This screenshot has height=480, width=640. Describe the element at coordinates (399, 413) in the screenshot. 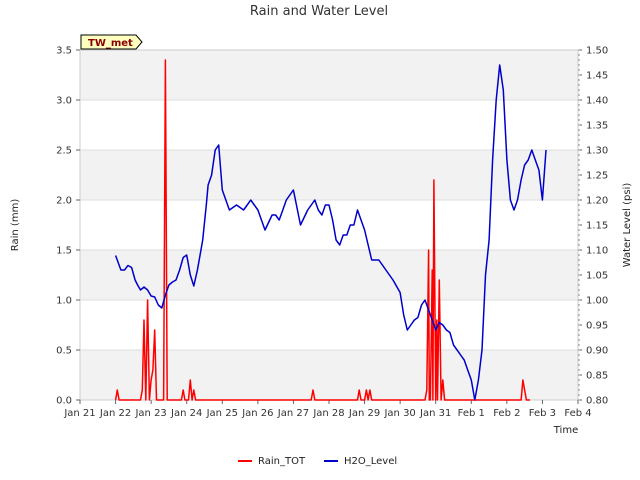

I see `x-tick-label: Jan 30` at that location.